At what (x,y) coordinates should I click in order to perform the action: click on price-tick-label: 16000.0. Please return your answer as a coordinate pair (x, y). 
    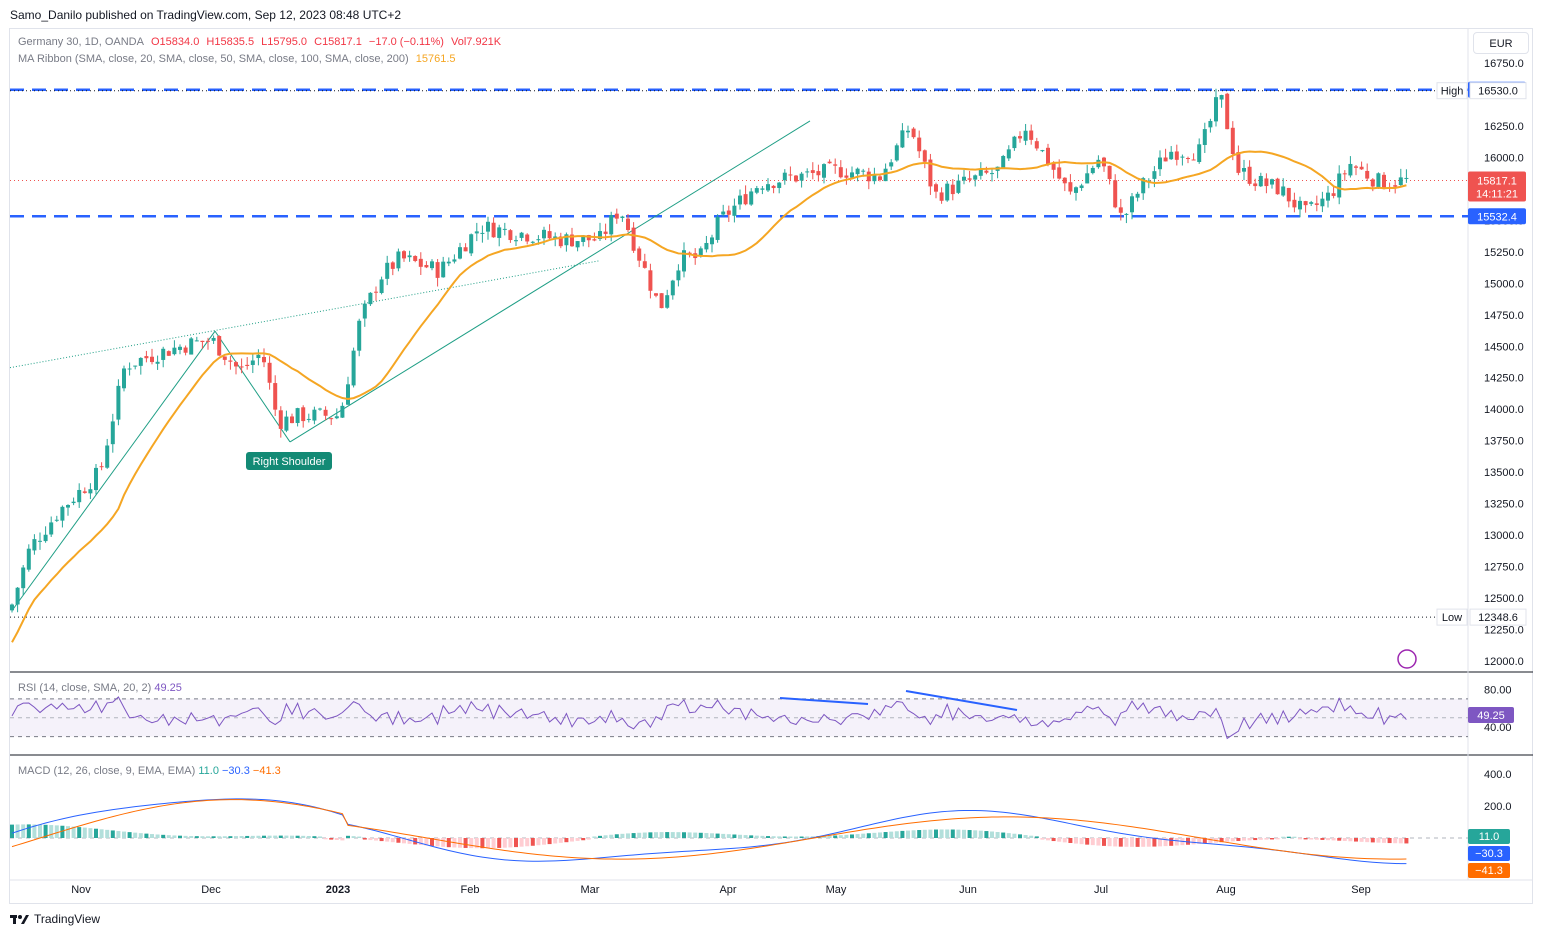
    Looking at the image, I should click on (1504, 158).